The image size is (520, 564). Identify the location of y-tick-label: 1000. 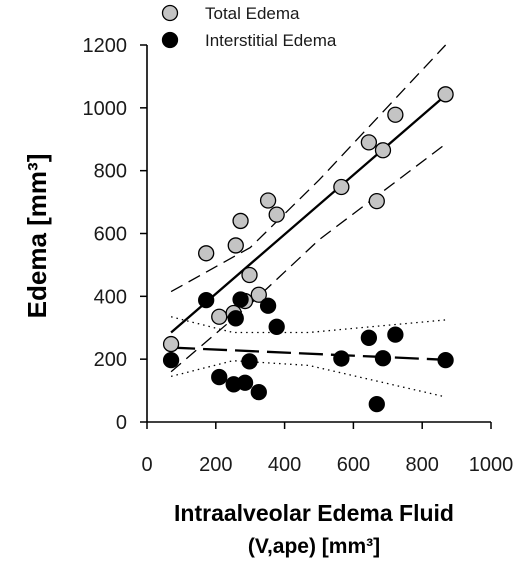
(105, 109).